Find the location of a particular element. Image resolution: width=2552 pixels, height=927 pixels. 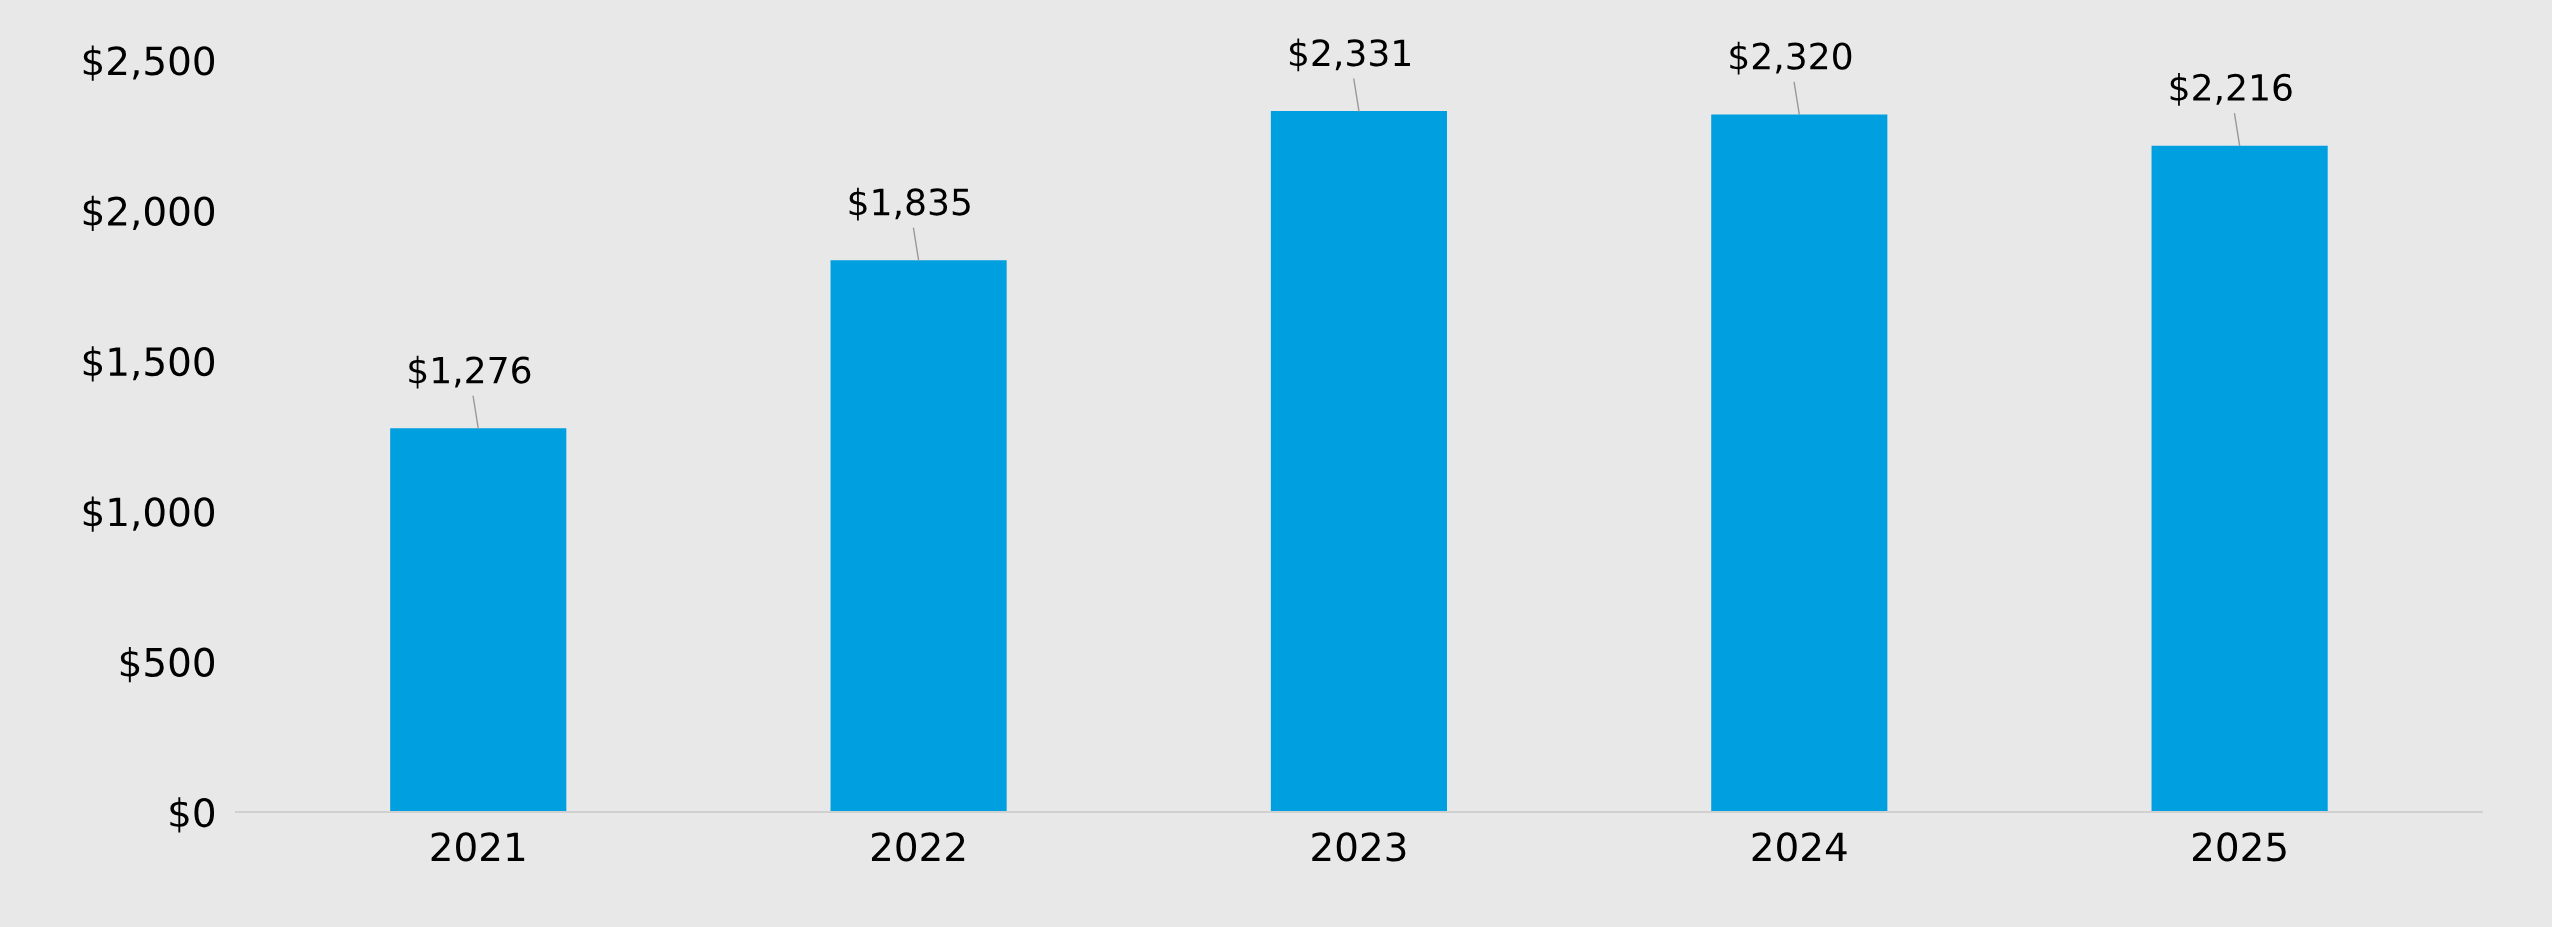

data-label: $1,835 is located at coordinates (909, 204).